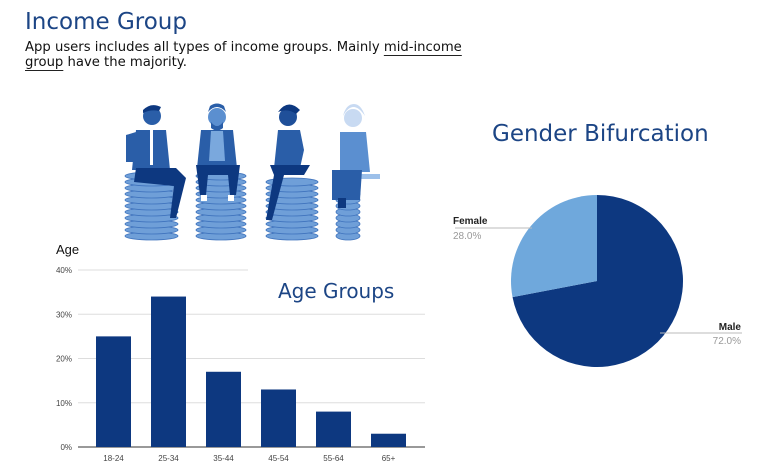  What do you see at coordinates (223, 458) in the screenshot?
I see `x-tick-label: 35-44` at bounding box center [223, 458].